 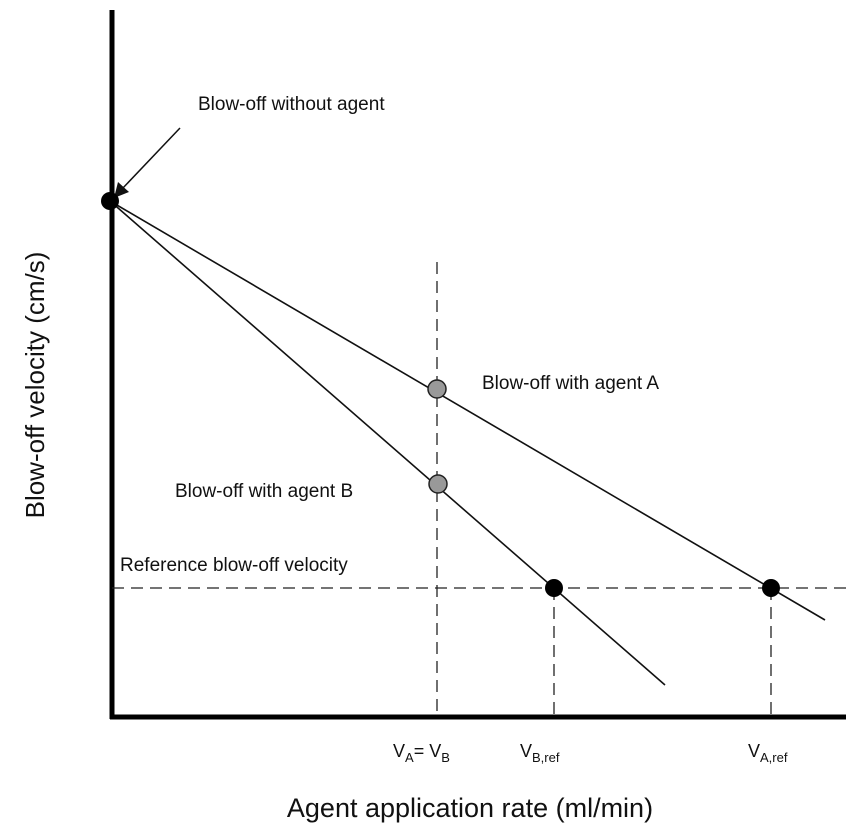 What do you see at coordinates (35, 385) in the screenshot?
I see `y-axis-label: Blow-off velocity (cm/s)` at bounding box center [35, 385].